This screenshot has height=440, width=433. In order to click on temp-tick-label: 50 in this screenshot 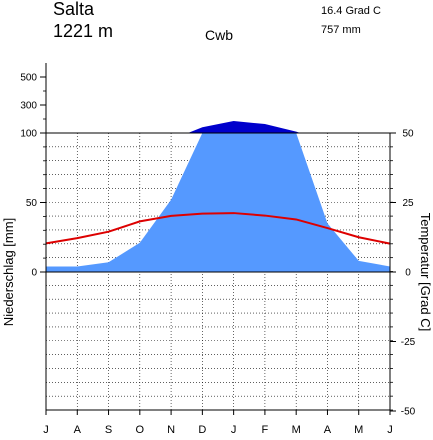, I will do `click(408, 134)`.